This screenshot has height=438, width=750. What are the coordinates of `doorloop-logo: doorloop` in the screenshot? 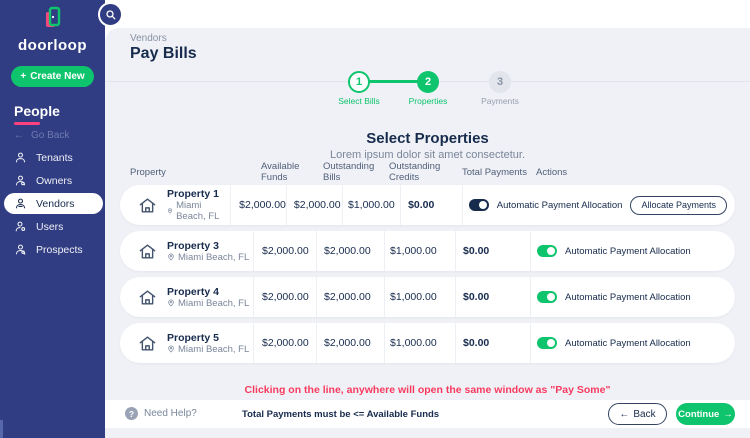 It's located at (52, 30).